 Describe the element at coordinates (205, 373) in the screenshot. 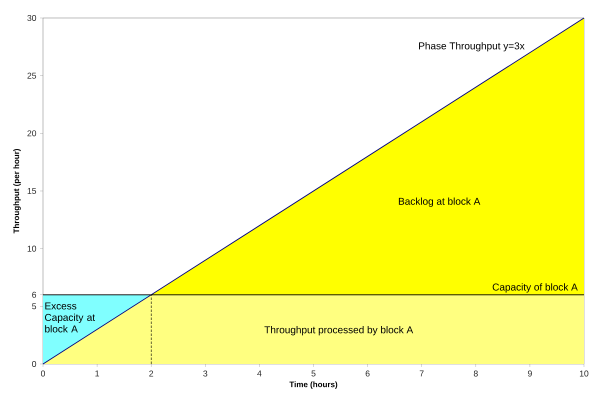

I see `x-tick-label: 3` at that location.